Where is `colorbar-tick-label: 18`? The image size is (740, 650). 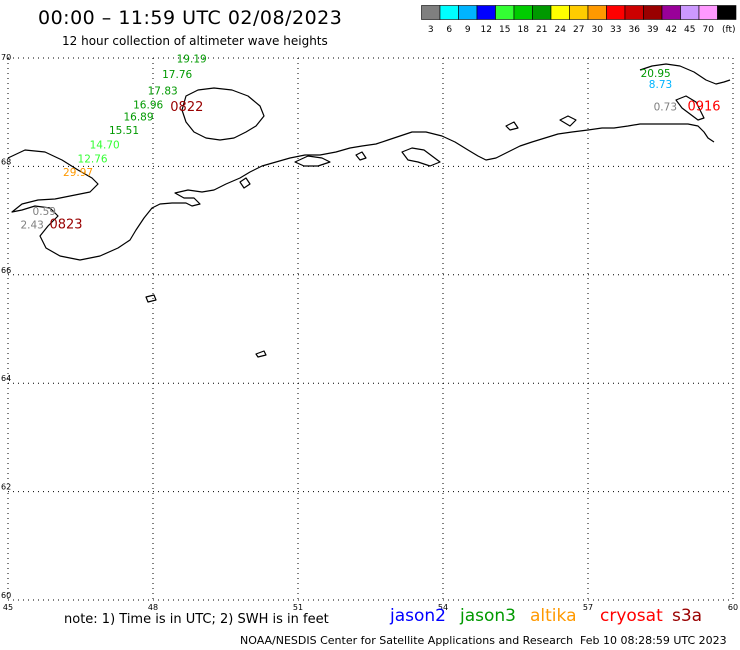 colorbar-tick-label: 18 is located at coordinates (524, 30).